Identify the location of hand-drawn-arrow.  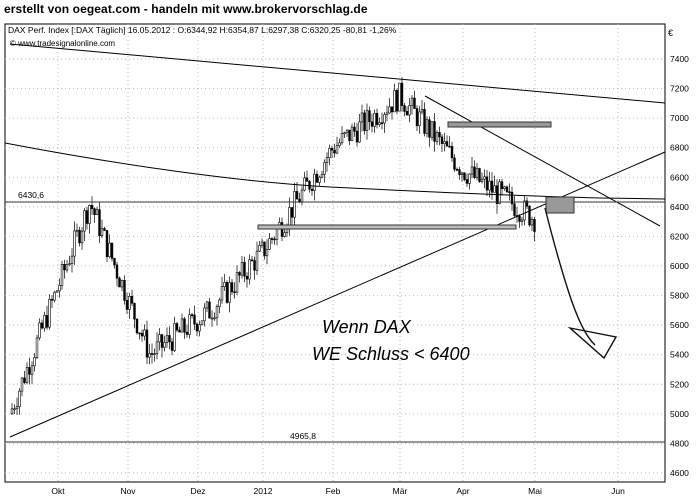
(581, 283).